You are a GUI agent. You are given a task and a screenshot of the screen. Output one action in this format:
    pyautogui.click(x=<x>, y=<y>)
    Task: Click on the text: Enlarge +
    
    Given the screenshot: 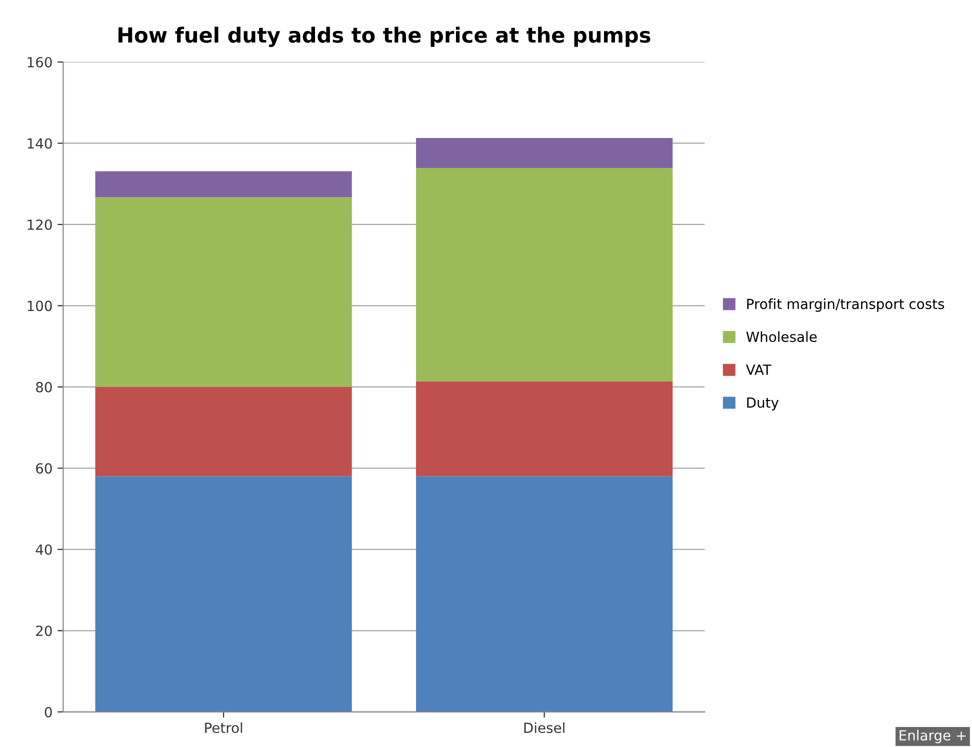 What is the action you would take?
    pyautogui.click(x=933, y=737)
    